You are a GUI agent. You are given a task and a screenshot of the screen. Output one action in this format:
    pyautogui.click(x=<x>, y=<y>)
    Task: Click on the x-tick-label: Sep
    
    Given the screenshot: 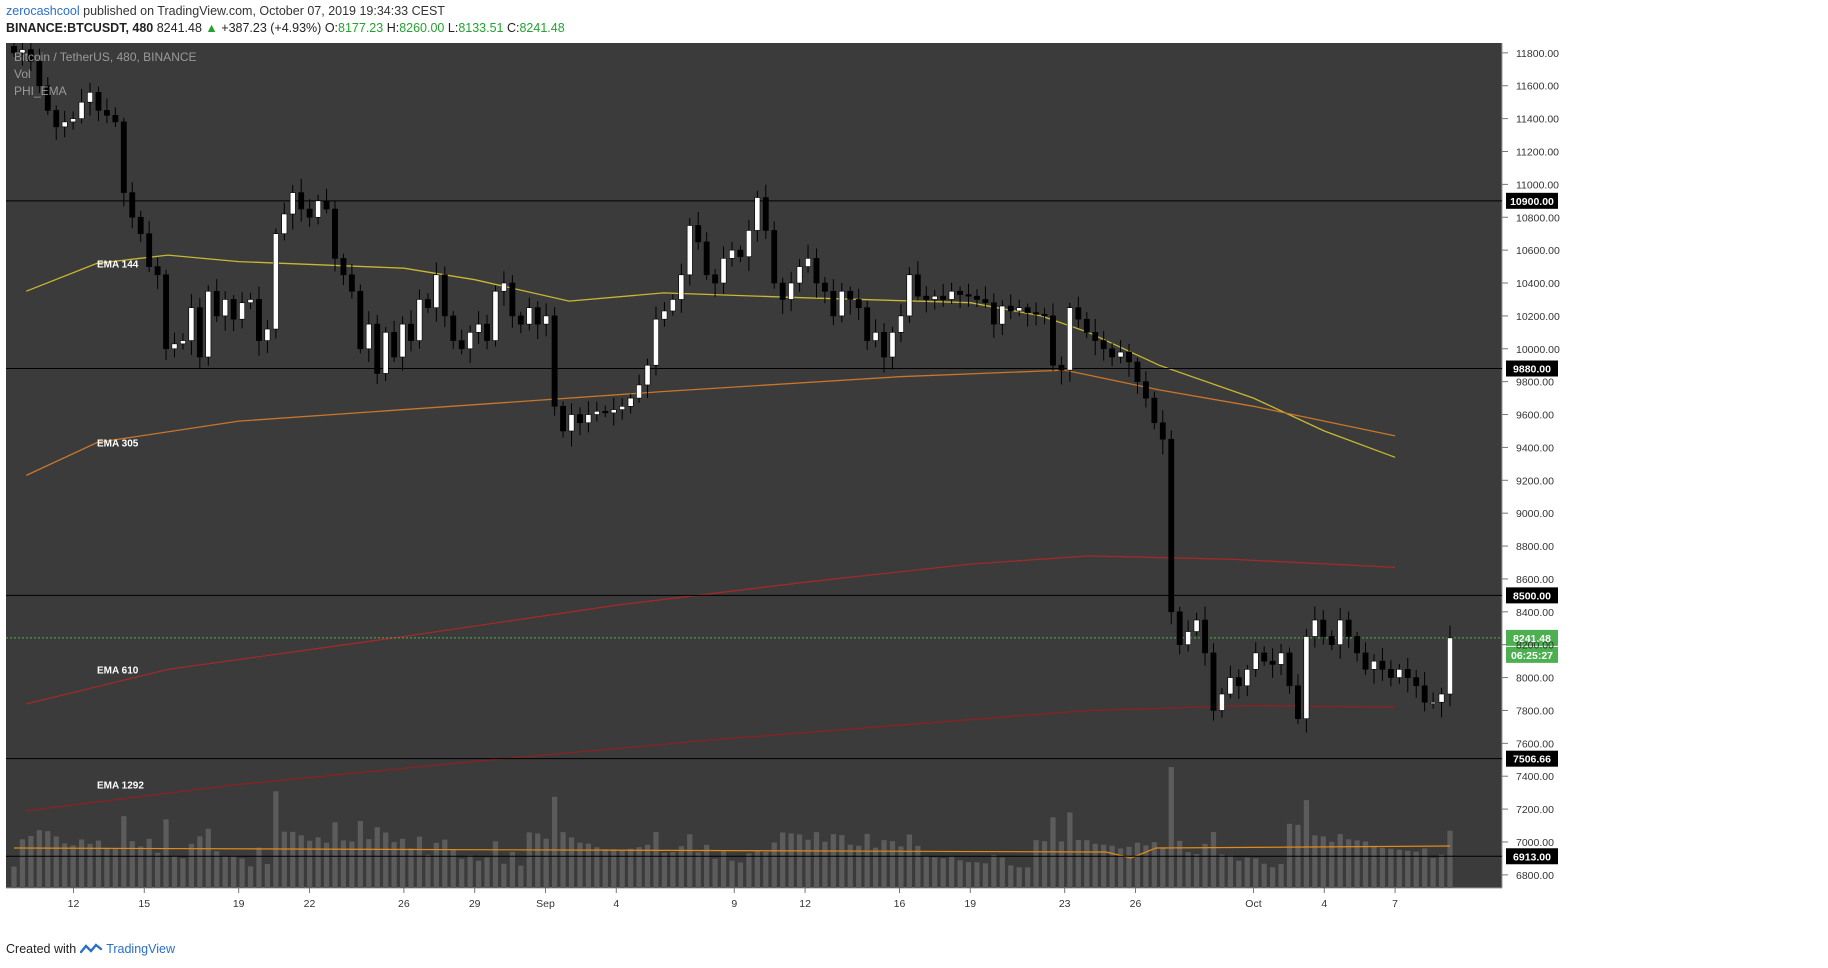 What is the action you would take?
    pyautogui.click(x=545, y=904)
    